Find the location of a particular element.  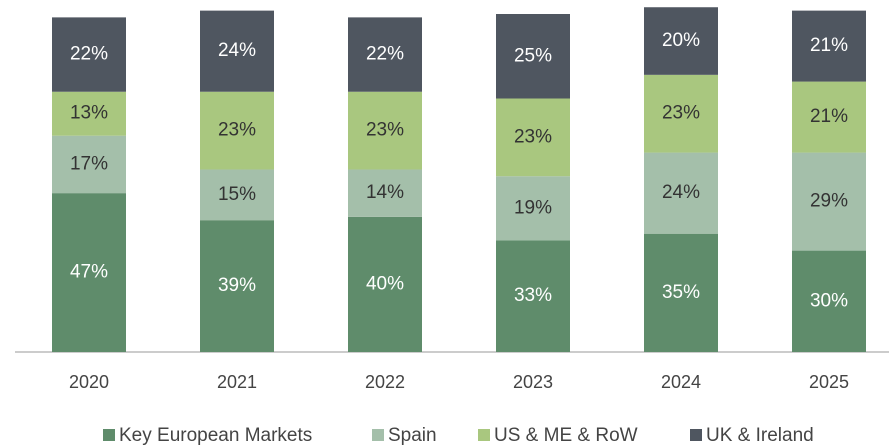

data-label: 20% is located at coordinates (681, 40).